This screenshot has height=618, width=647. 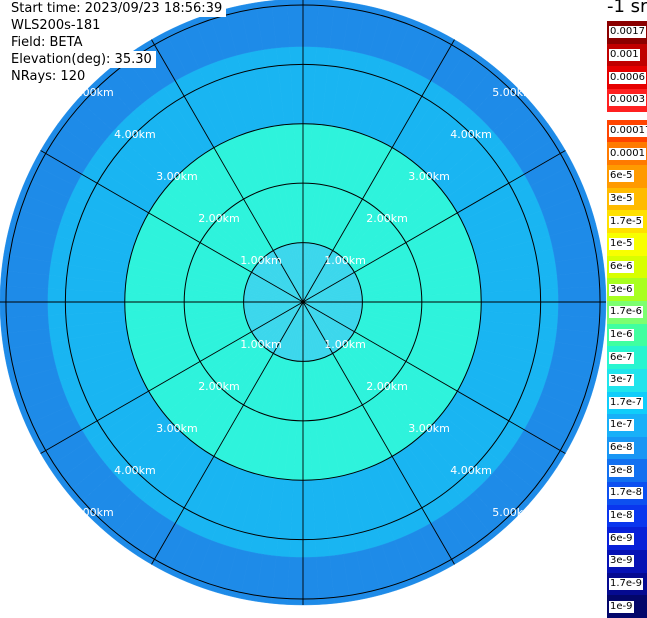 I want to click on colorbar-swatch: 0.001, so click(x=627, y=55).